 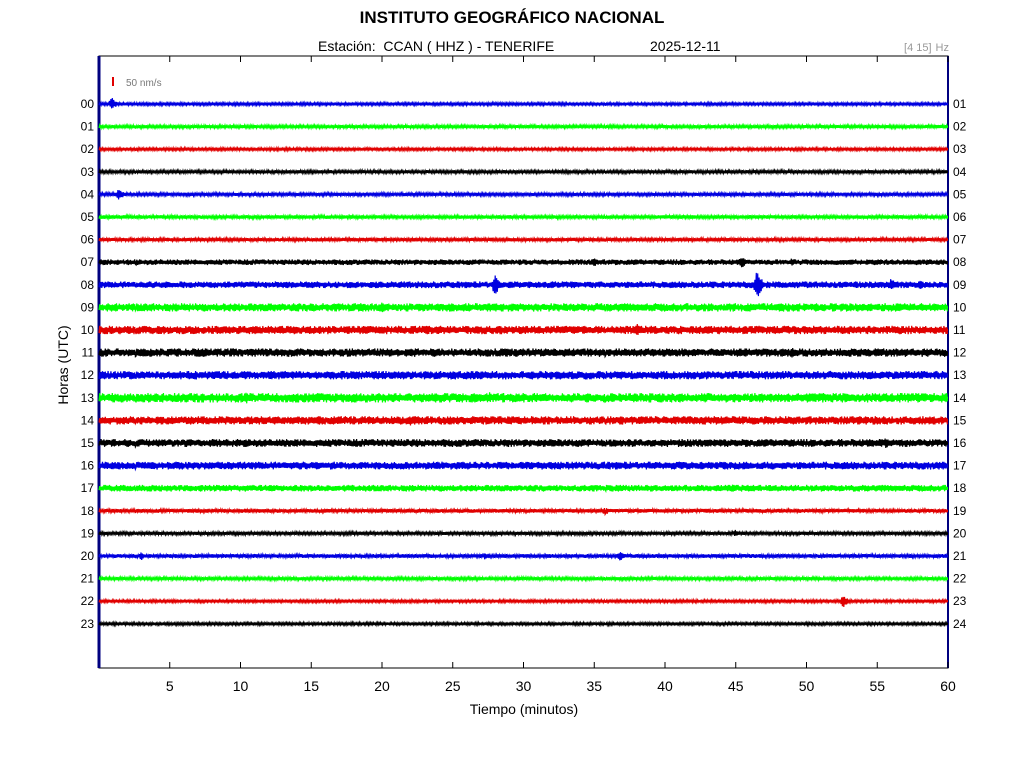 What do you see at coordinates (453, 686) in the screenshot?
I see `x-tick-label: 25` at bounding box center [453, 686].